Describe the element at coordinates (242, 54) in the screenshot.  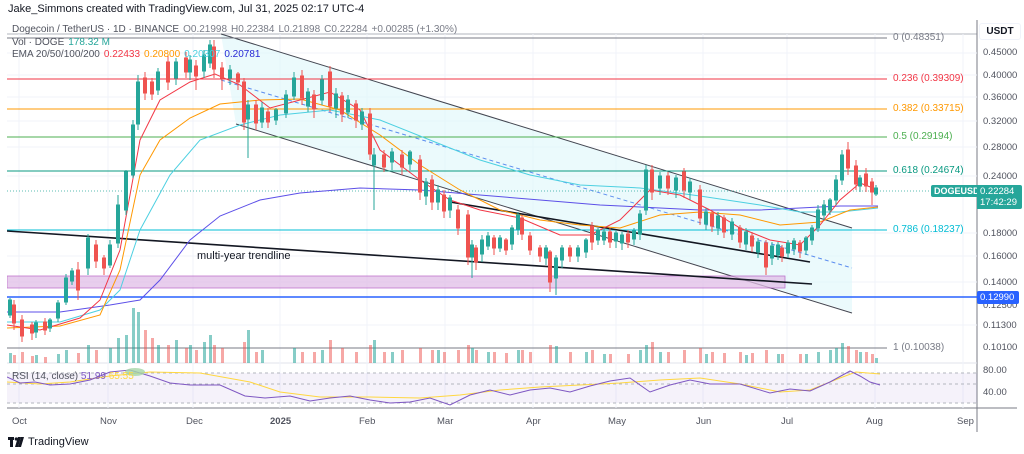
I see `ema200-value: 0.20781` at that location.